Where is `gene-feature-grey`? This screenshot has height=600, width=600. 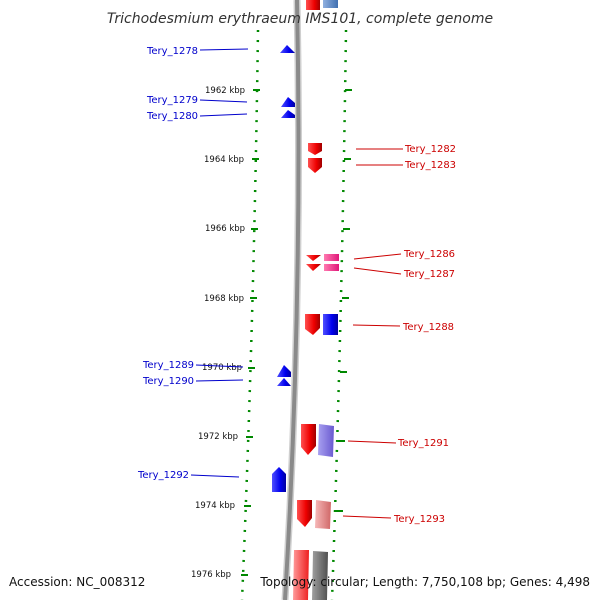 gene-feature-grey is located at coordinates (320, 575).